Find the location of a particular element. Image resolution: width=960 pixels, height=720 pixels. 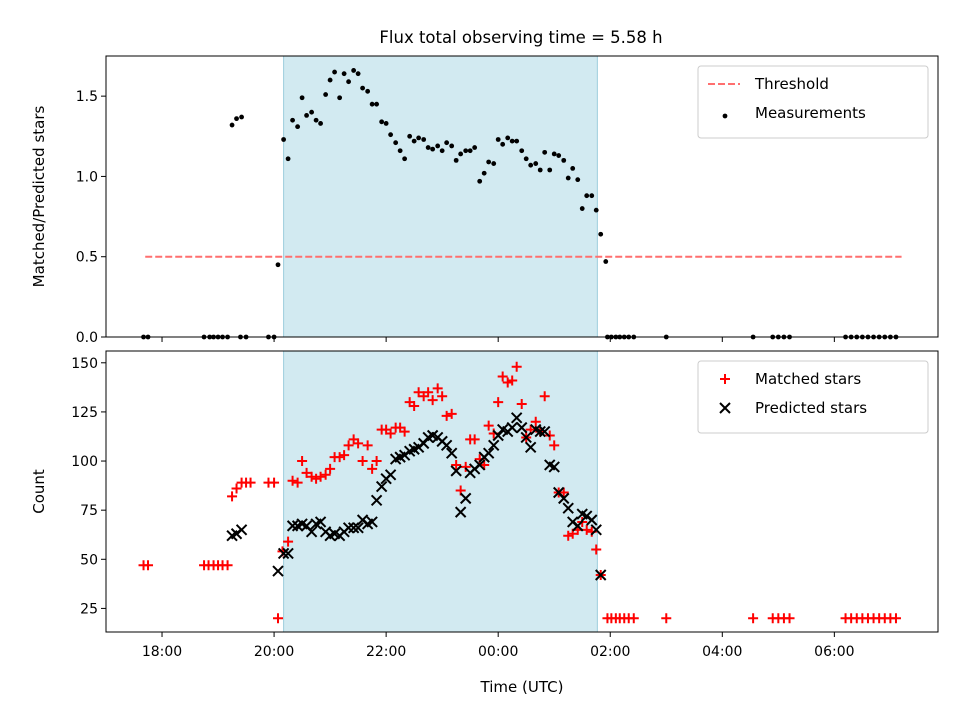

chart-title: Flux total observing time = 5.58 h is located at coordinates (520, 37).